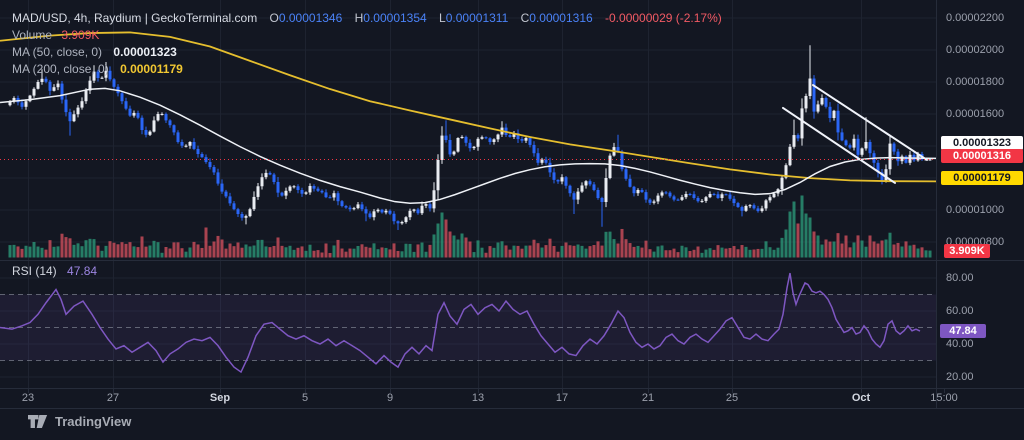 The image size is (1024, 440). Describe the element at coordinates (93, 421) in the screenshot. I see `tradingview-brand-text: TradingView` at that location.